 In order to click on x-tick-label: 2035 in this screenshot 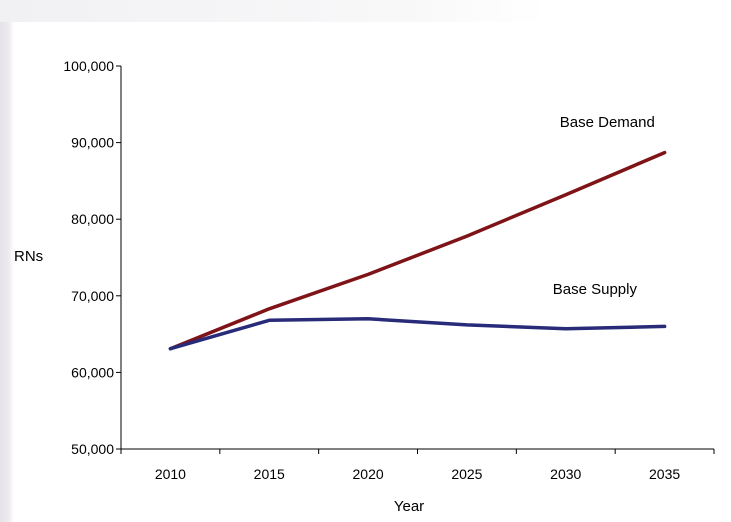, I will do `click(664, 474)`.